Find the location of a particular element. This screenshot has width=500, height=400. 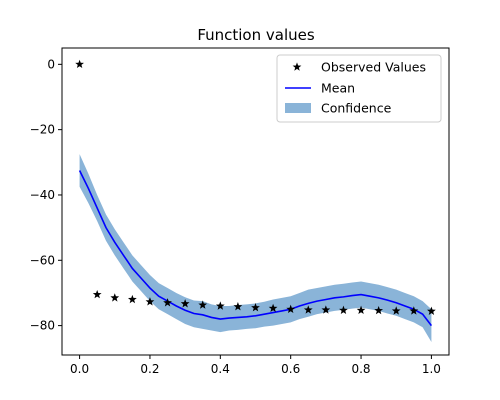

y-tick-label: 0 is located at coordinates (51, 64).